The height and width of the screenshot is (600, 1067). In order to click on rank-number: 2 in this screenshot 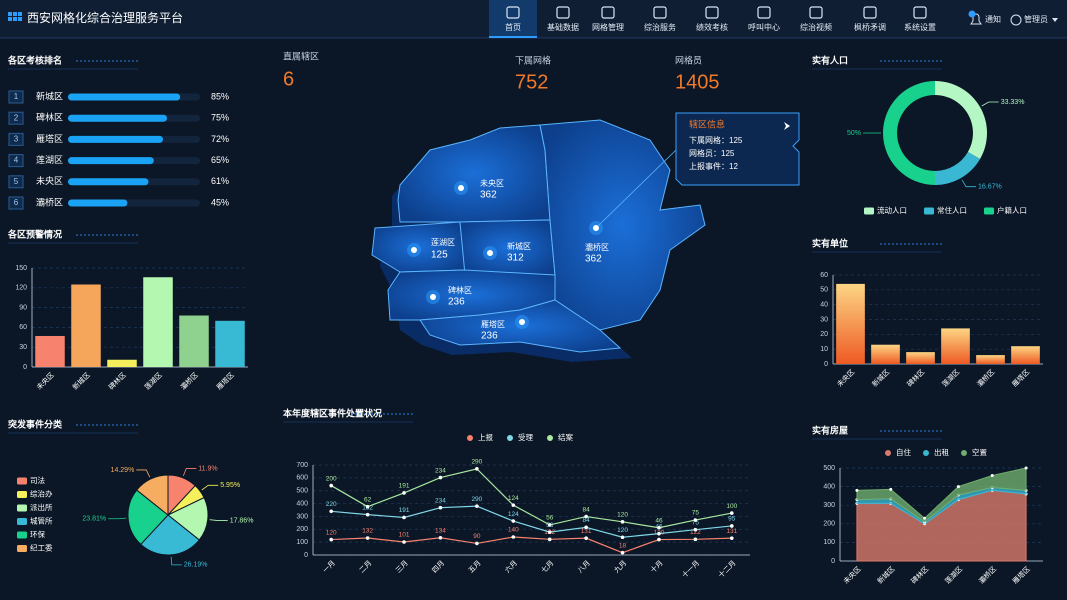, I will do `click(16, 117)`.